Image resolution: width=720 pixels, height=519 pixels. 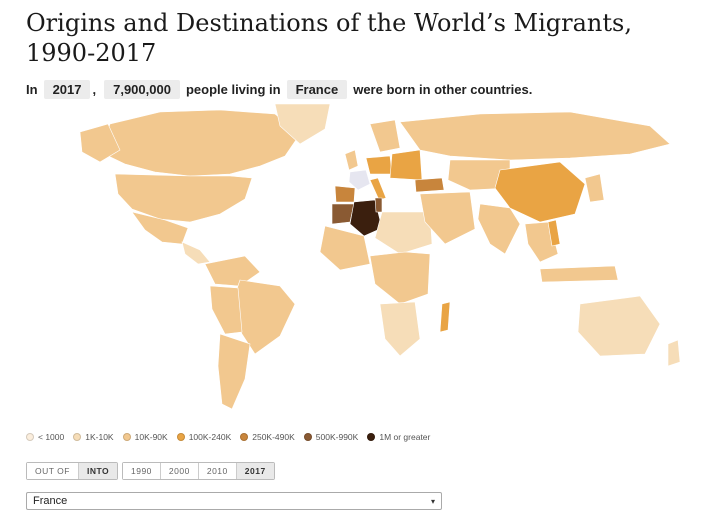 What do you see at coordinates (447, 218) in the screenshot?
I see `country-middle-east` at bounding box center [447, 218].